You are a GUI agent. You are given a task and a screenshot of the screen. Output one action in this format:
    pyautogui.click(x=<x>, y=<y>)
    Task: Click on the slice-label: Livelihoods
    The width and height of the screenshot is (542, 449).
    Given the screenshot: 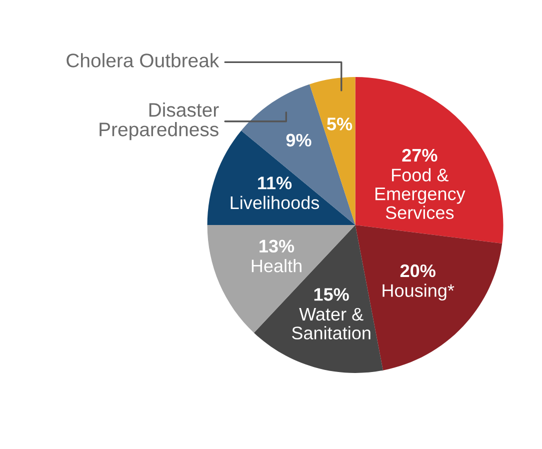 What is the action you would take?
    pyautogui.click(x=275, y=203)
    